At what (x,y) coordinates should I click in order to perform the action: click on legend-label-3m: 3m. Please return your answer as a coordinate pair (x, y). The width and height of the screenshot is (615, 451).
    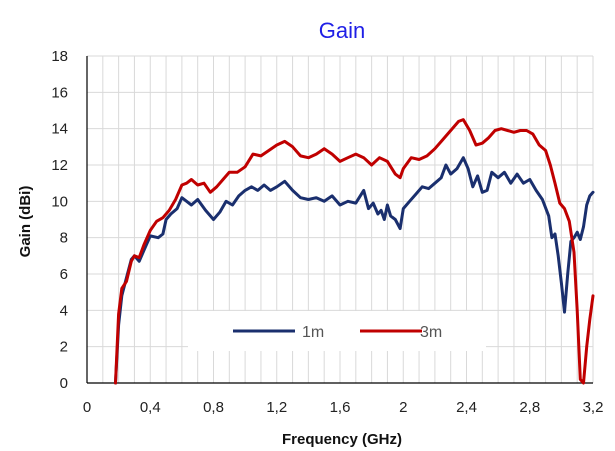
    Looking at the image, I should click on (431, 332).